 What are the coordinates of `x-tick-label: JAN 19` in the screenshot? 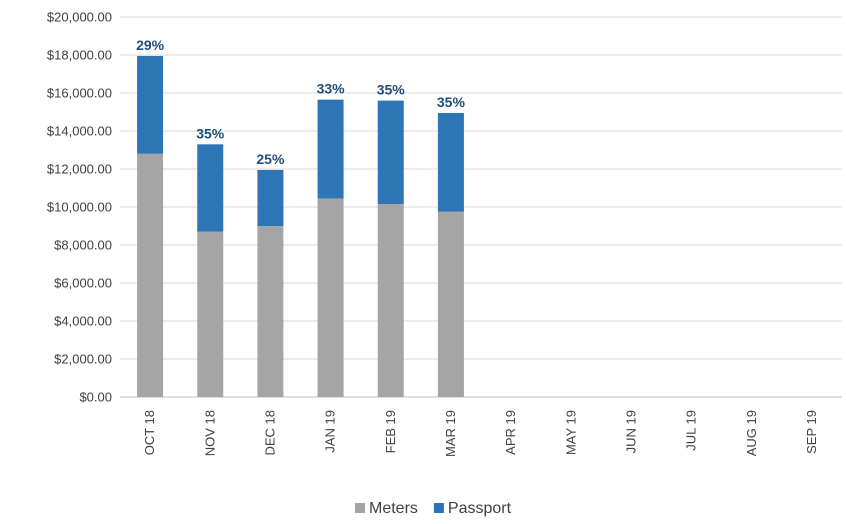 It's located at (330, 431).